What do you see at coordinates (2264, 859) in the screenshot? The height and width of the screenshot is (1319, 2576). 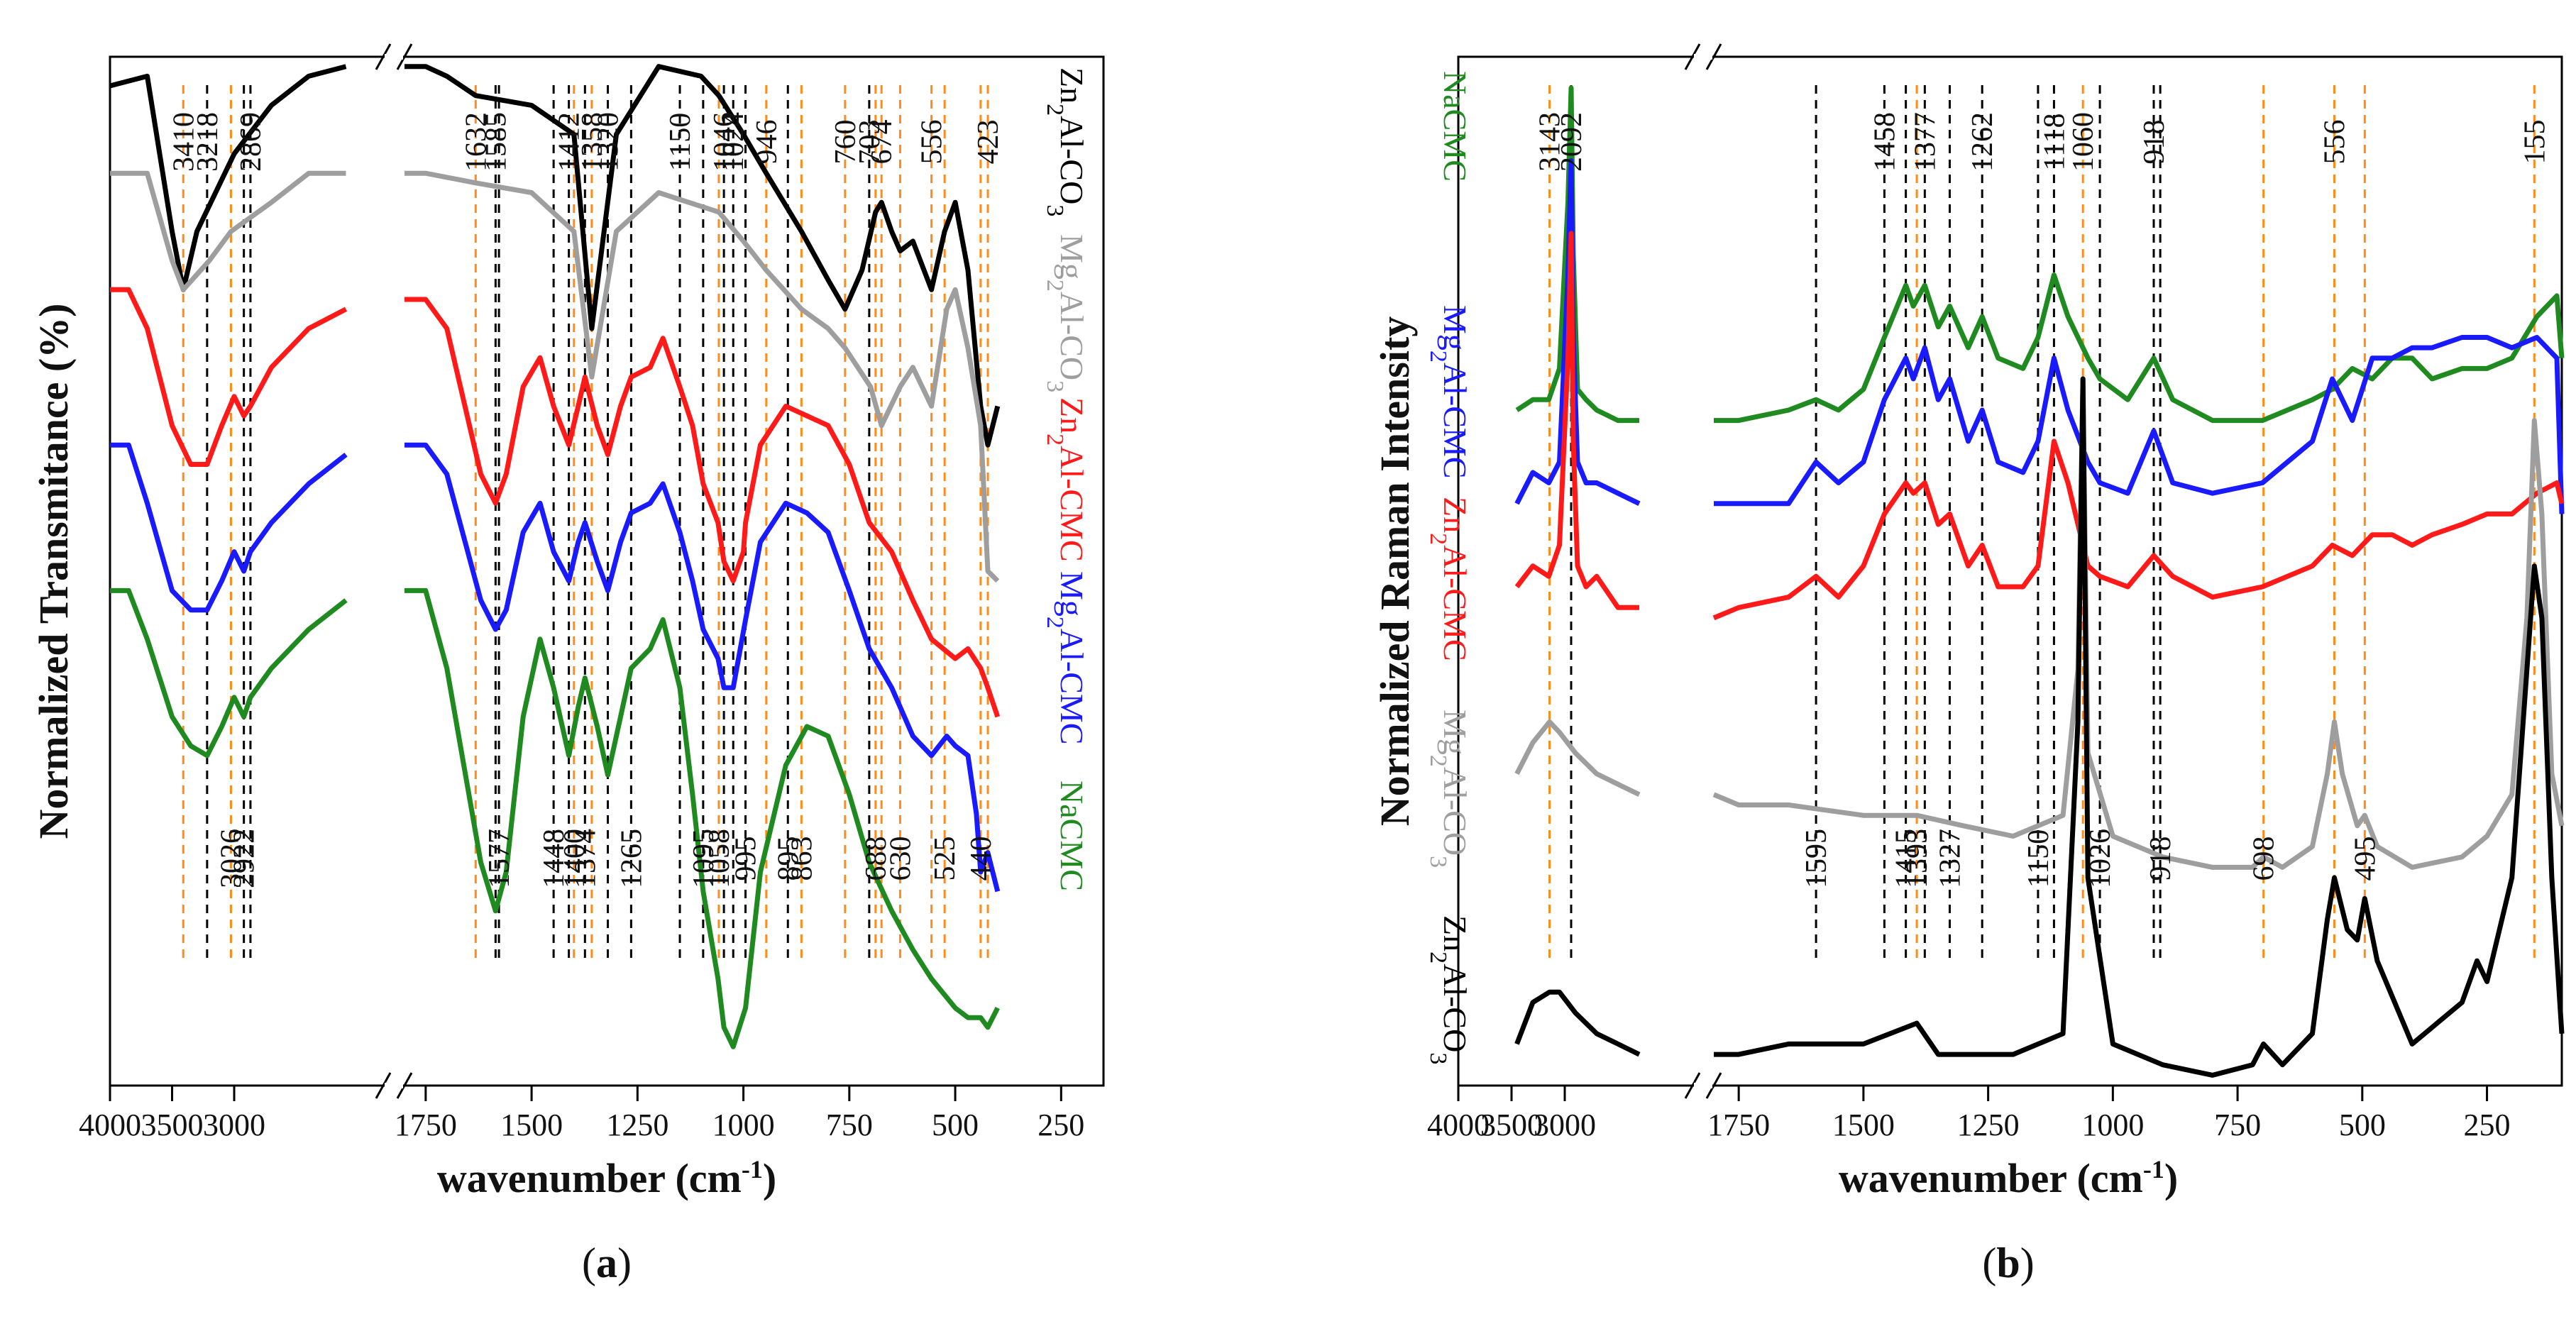 I see `peak-label-698: 698` at bounding box center [2264, 859].